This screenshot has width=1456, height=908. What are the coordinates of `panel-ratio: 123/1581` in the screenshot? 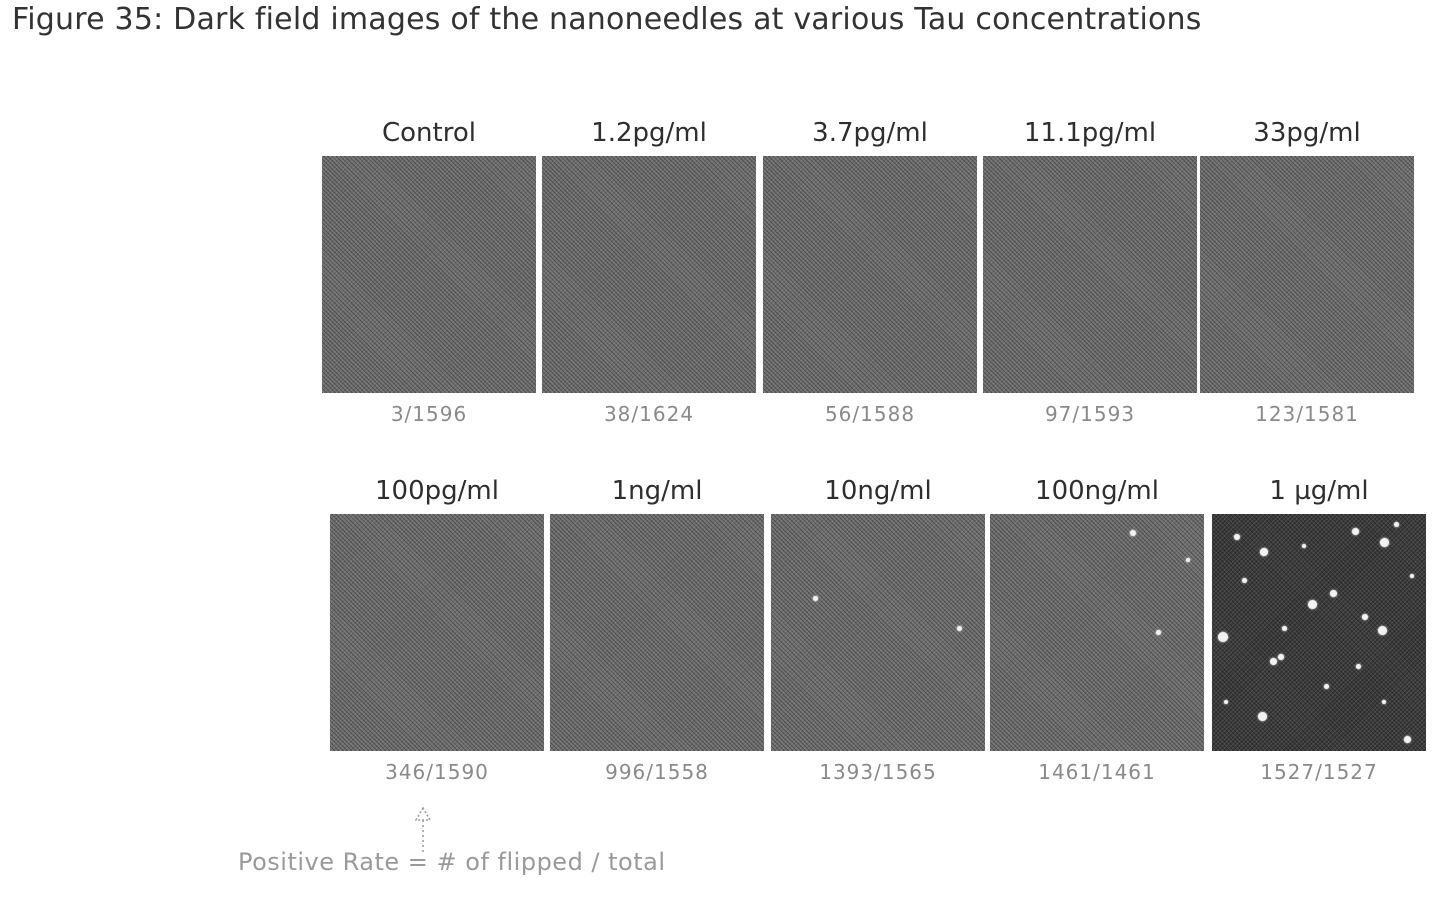 It's located at (1307, 414).